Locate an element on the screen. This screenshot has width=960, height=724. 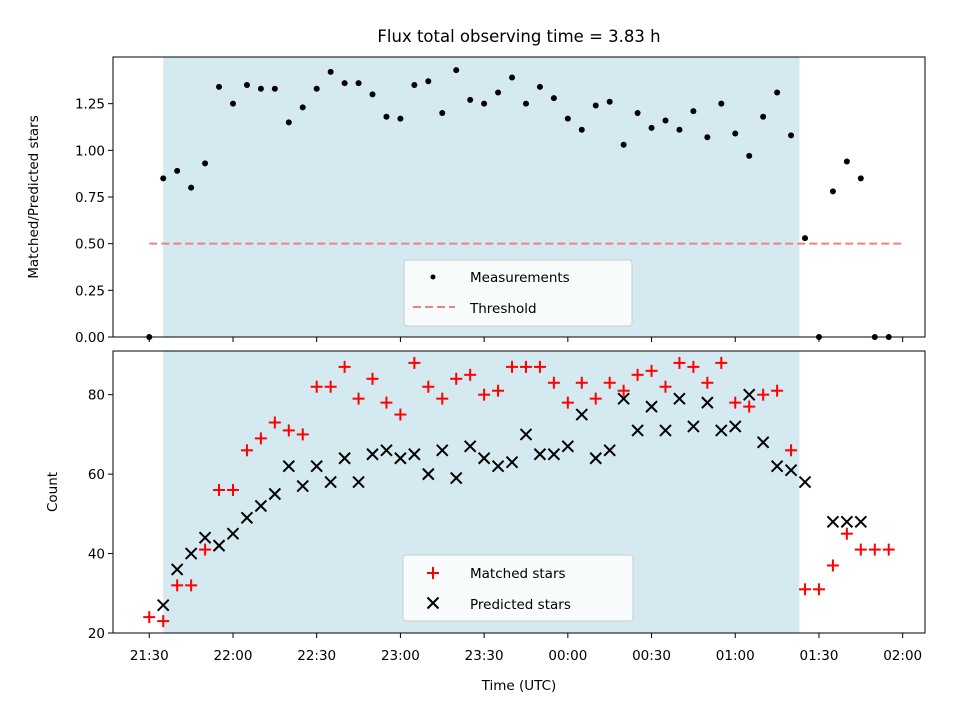
legend-matched-marker is located at coordinates (433, 573).